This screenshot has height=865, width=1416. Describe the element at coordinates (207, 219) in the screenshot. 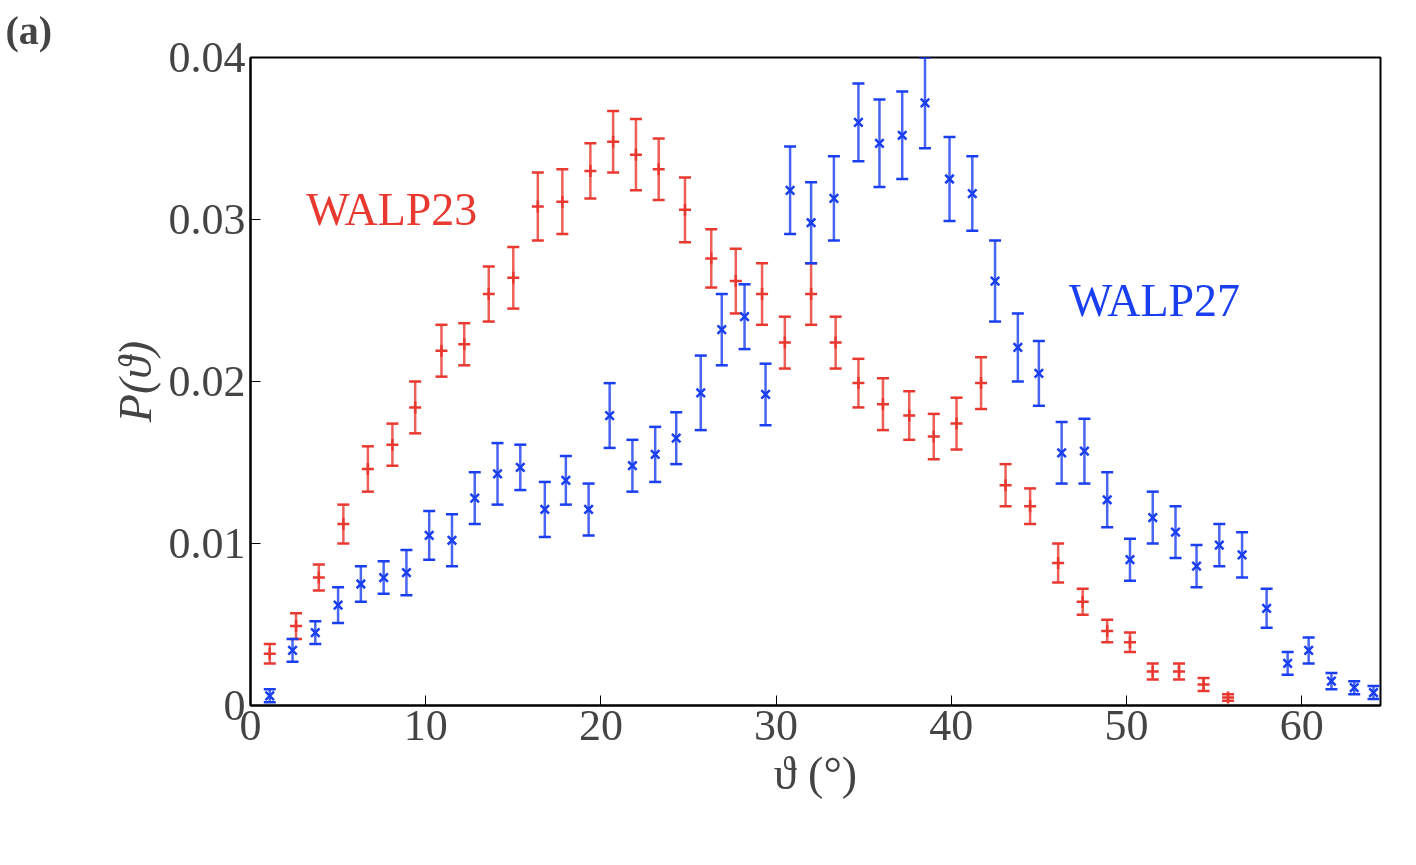

I see `y-tick-label: 0.03` at that location.